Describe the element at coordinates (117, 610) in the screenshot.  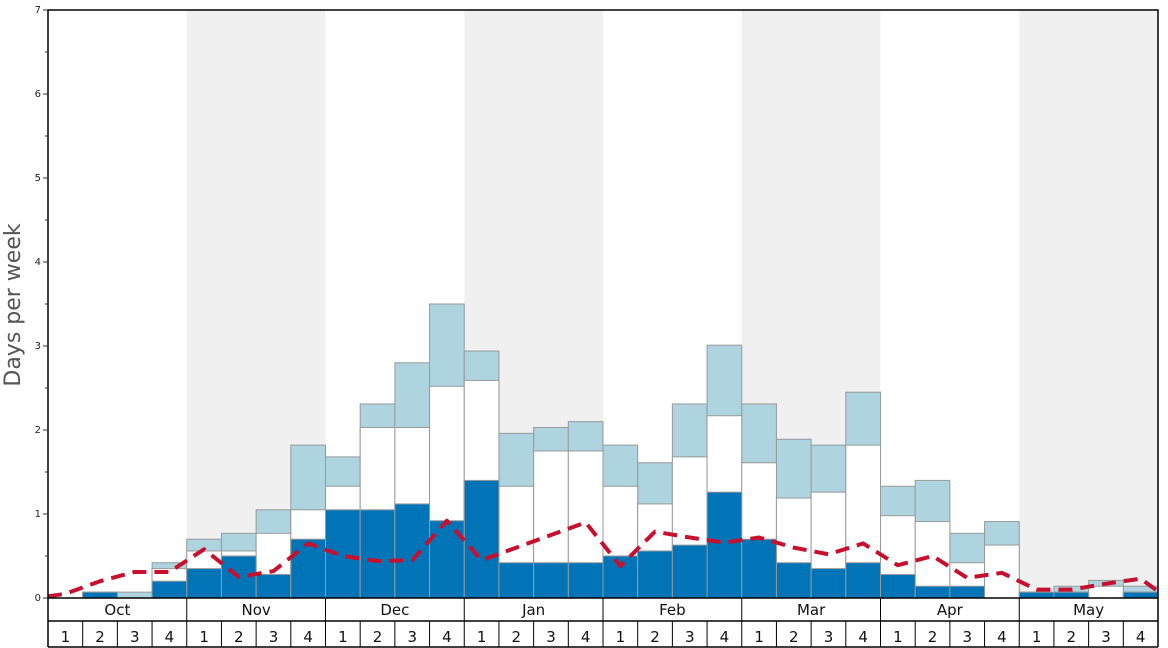
I see `month-label: Oct` at that location.